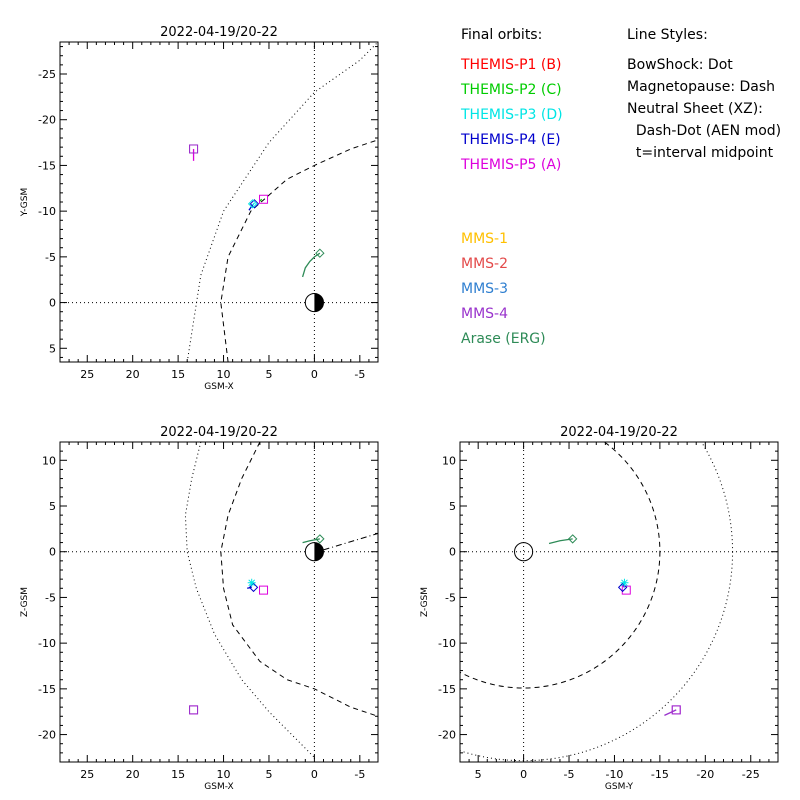 This screenshot has width=800, height=800. Describe the element at coordinates (47, 74) in the screenshot. I see `y-tick-label: -25` at that location.